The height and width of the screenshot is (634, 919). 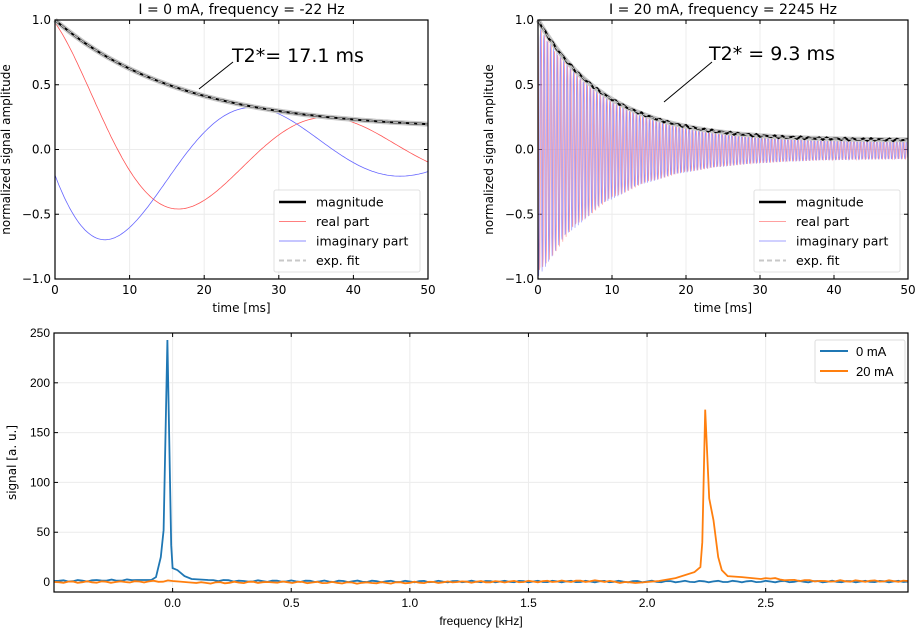 I want to click on y-axis-label: signal [a. u.], so click(x=12, y=462).